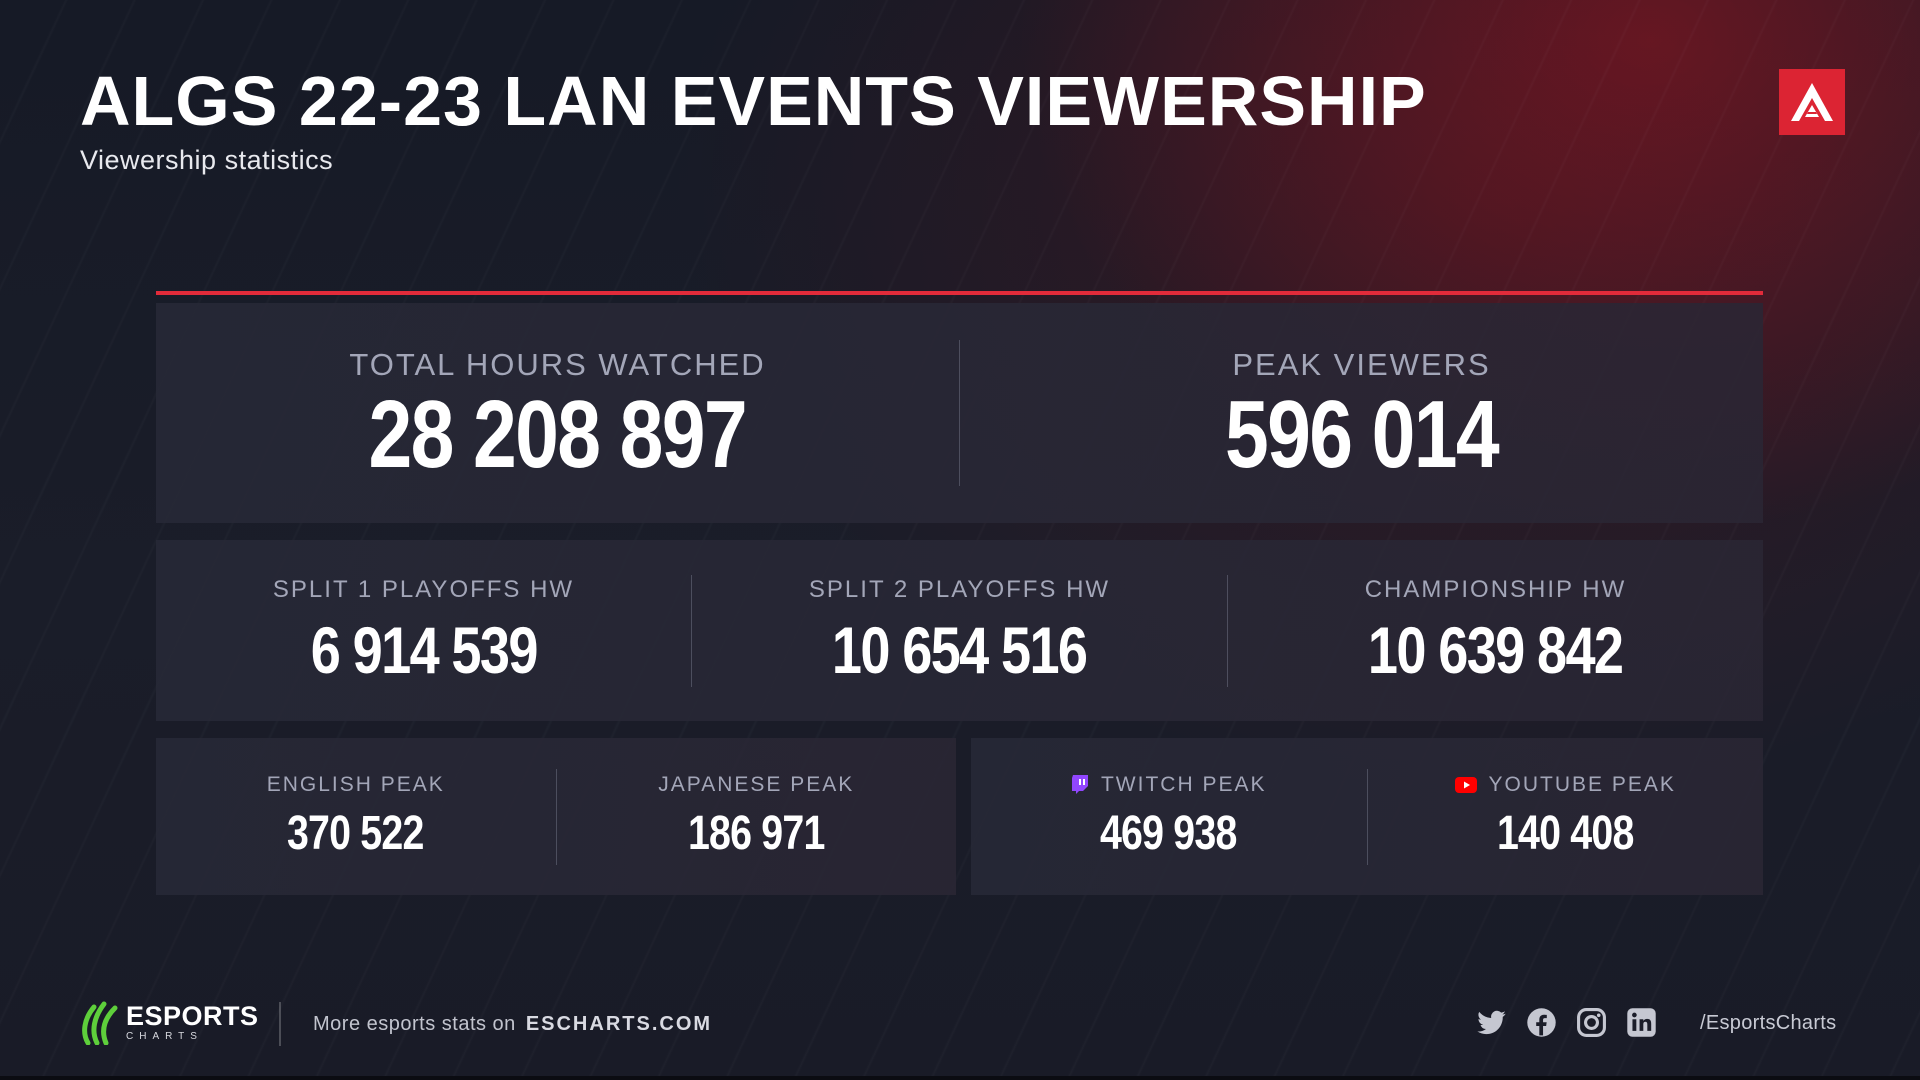  Describe the element at coordinates (424, 649) in the screenshot. I see `stat-value: 6 914 539` at that location.